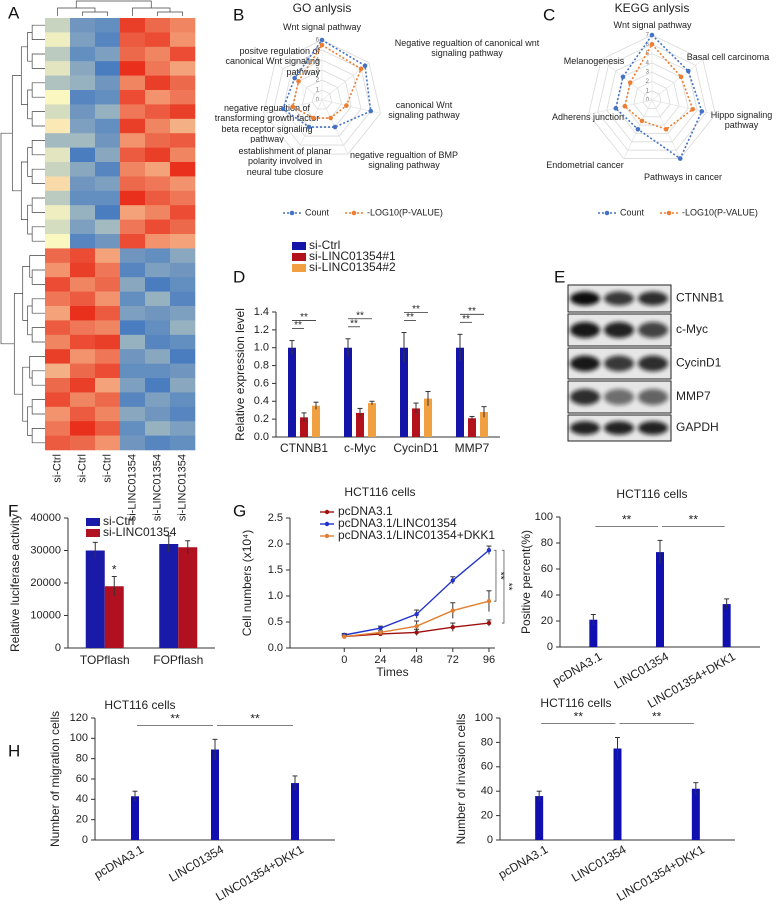 The height and width of the screenshot is (908, 778). Describe the element at coordinates (577, 669) in the screenshot. I see `x-tick-label: pcDNA3.1` at that location.